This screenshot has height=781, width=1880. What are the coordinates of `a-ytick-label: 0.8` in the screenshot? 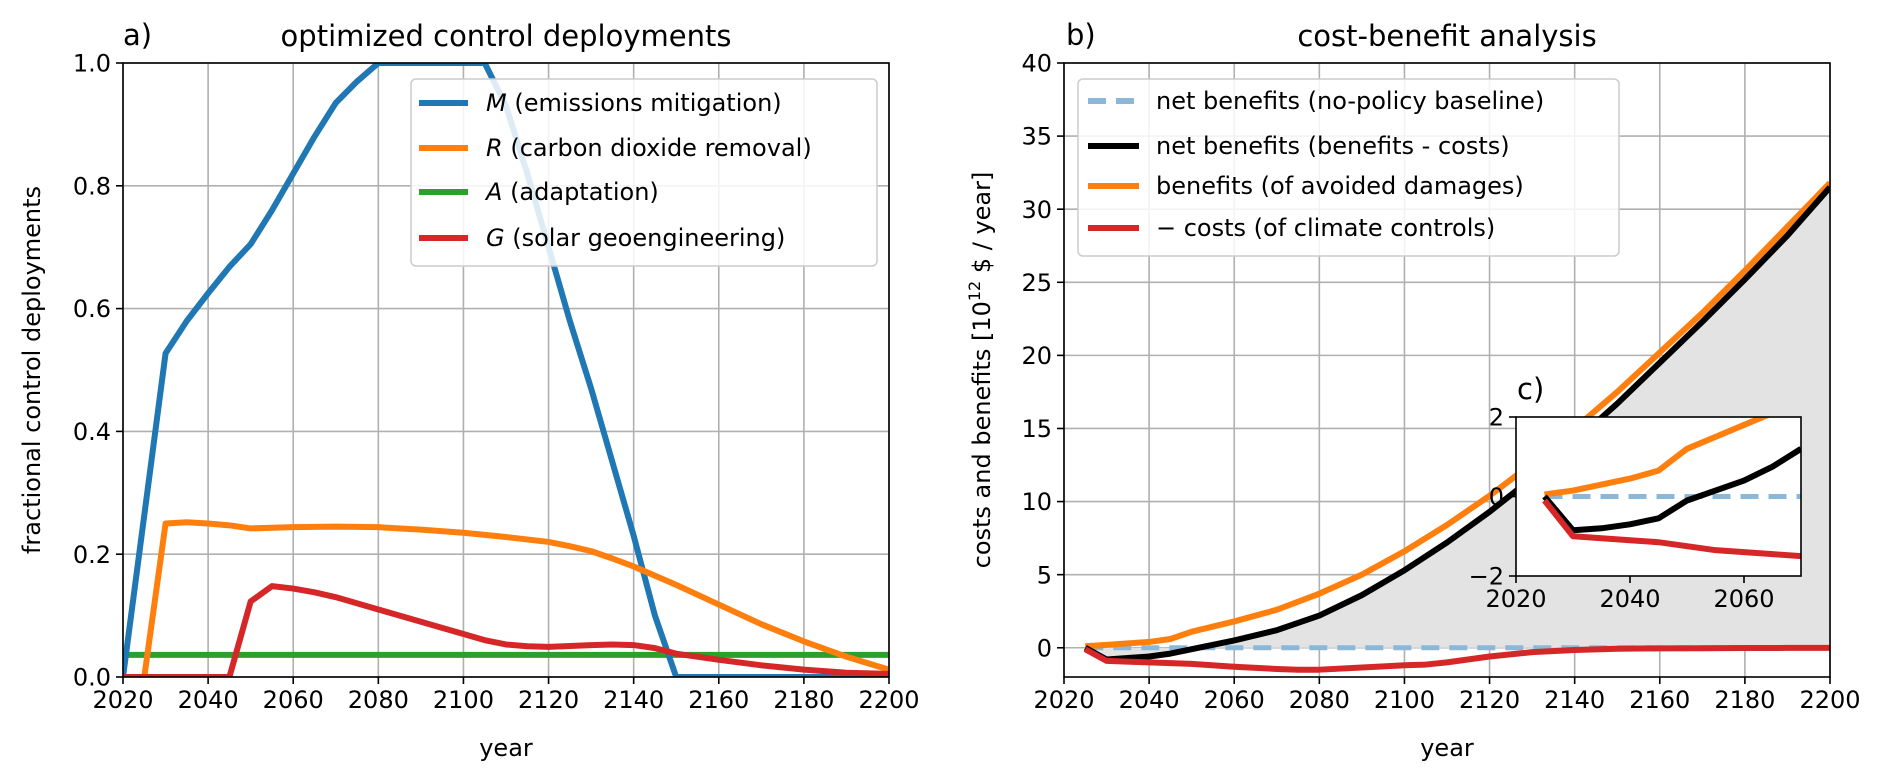 It's located at (92, 186).